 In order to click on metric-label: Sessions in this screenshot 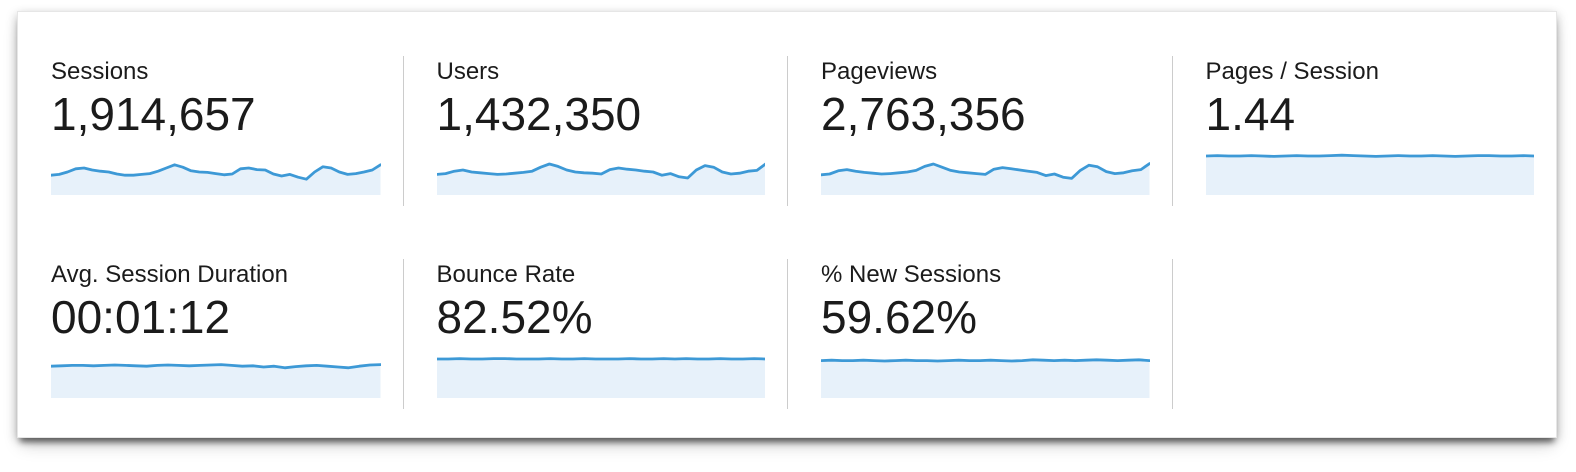, I will do `click(100, 71)`.